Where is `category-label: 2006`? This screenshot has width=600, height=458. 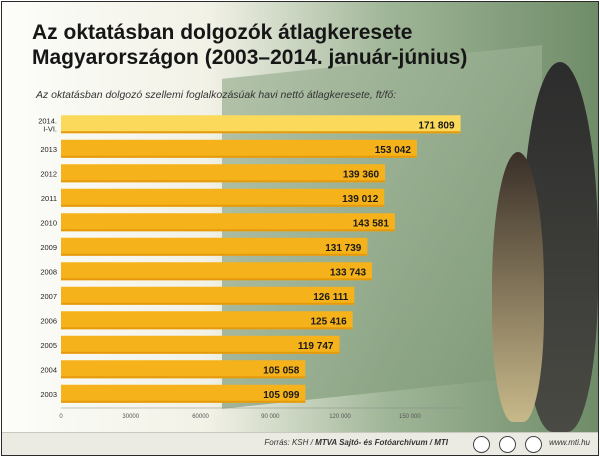 category-label: 2006 is located at coordinates (48, 320).